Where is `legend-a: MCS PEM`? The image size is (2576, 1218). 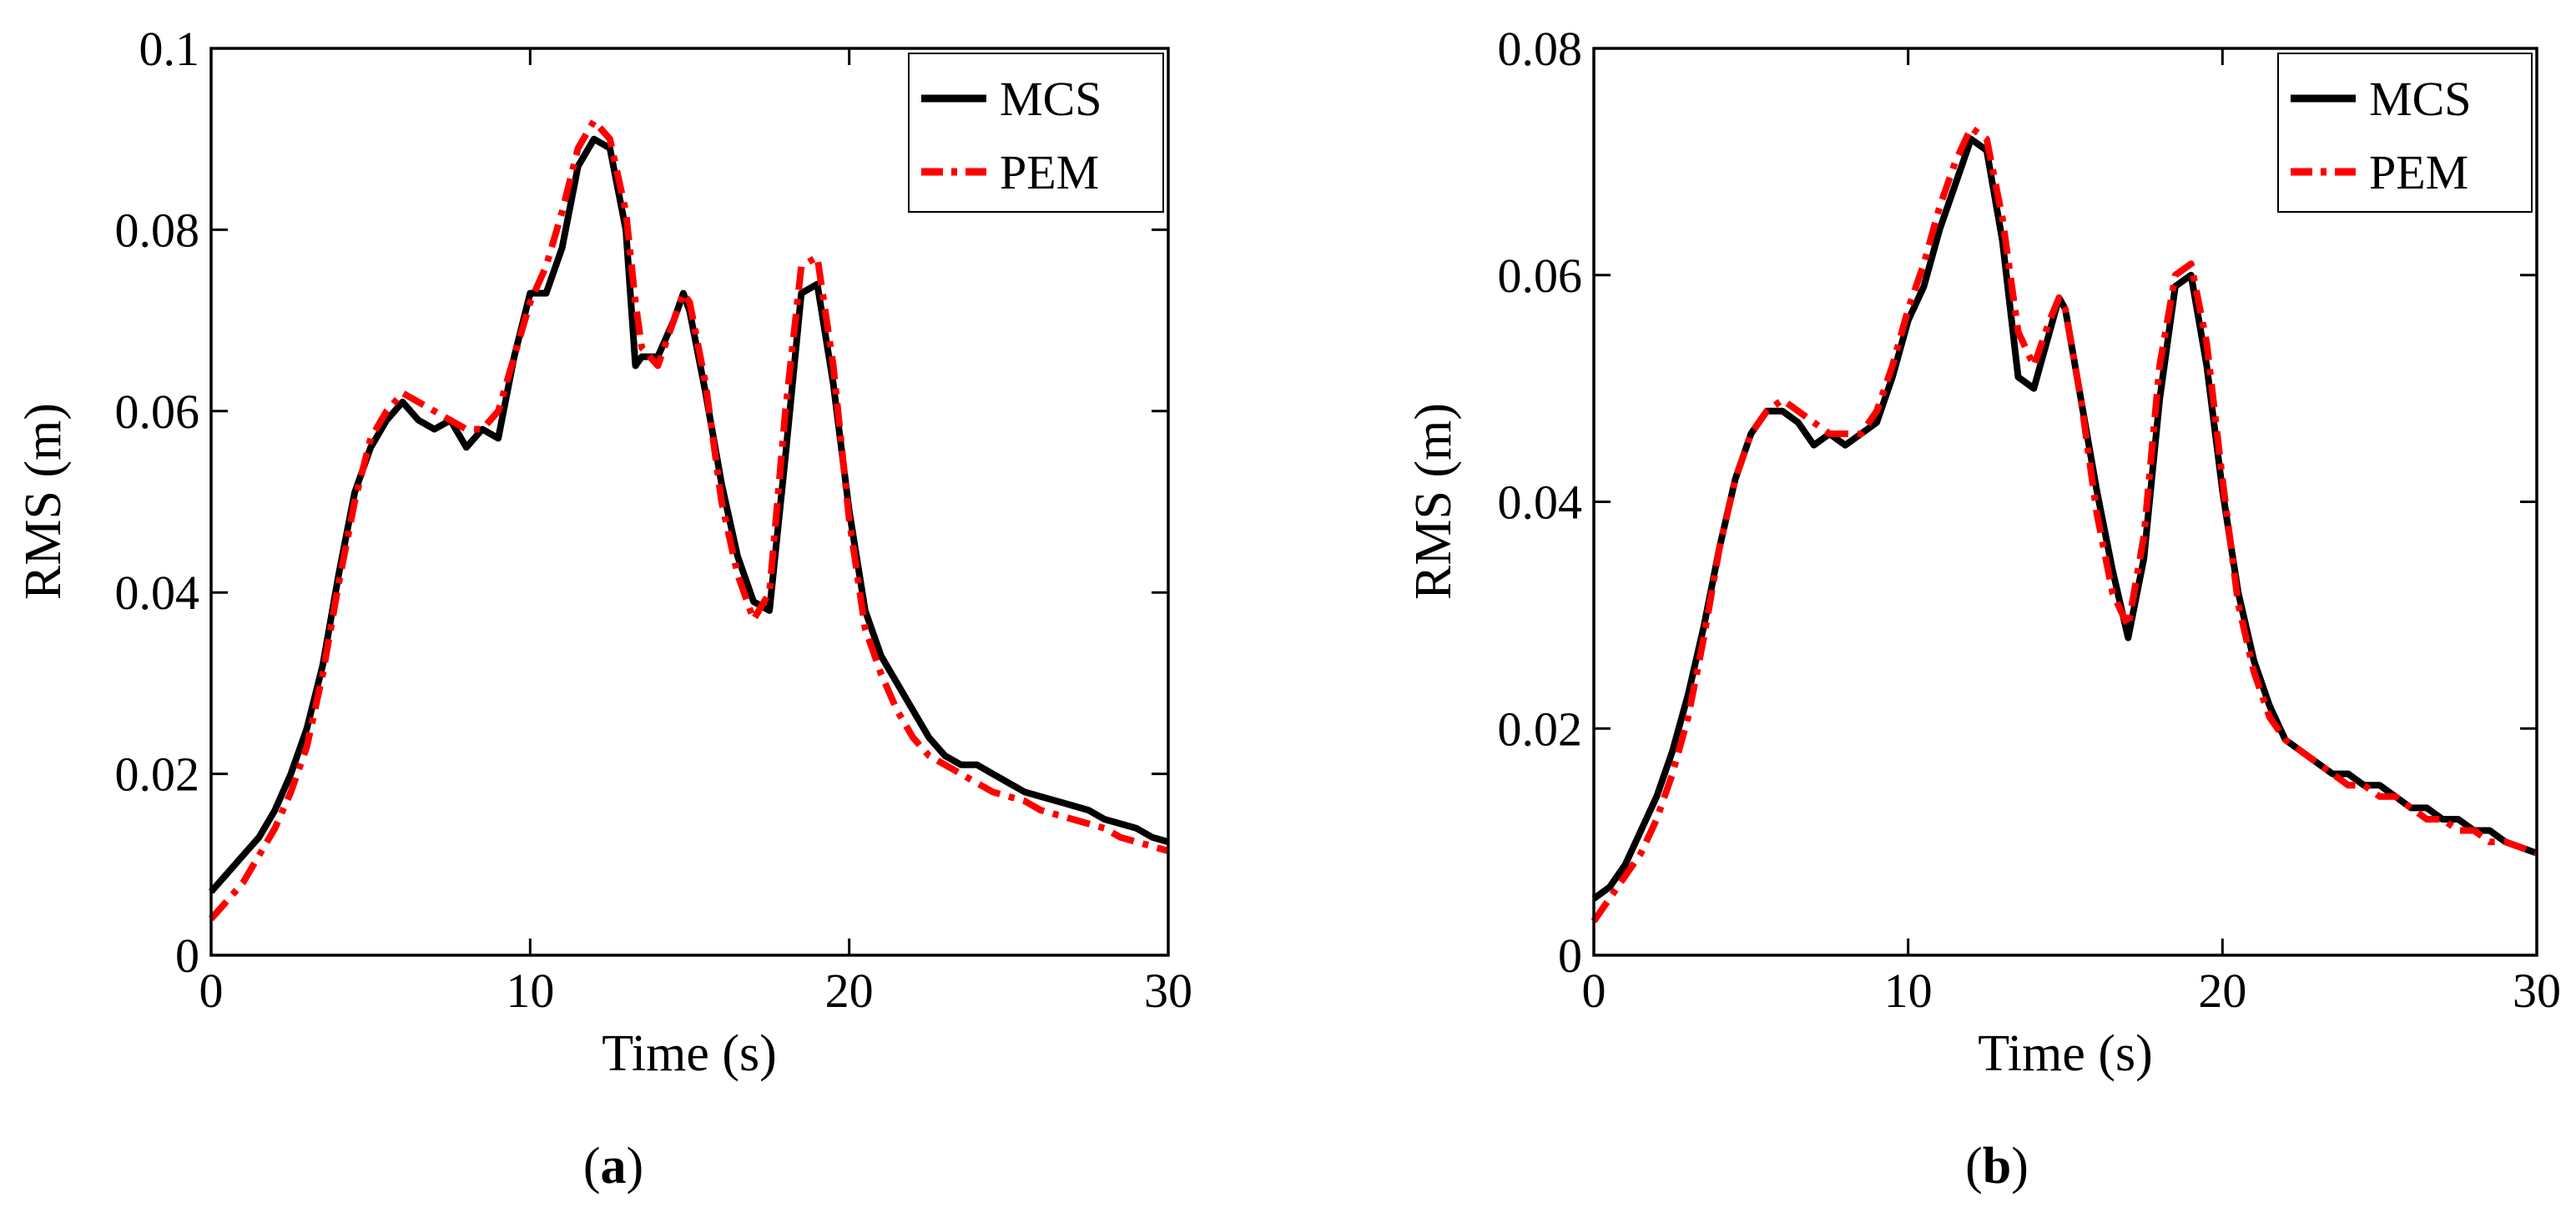 legend-a: MCS PEM is located at coordinates (1036, 133).